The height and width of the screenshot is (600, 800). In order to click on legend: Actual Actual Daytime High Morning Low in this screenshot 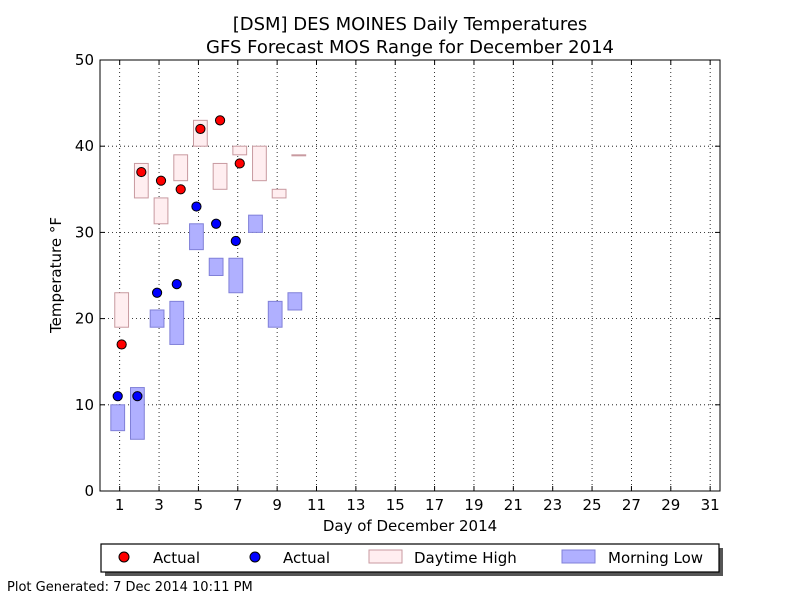, I will do `click(411, 559)`.